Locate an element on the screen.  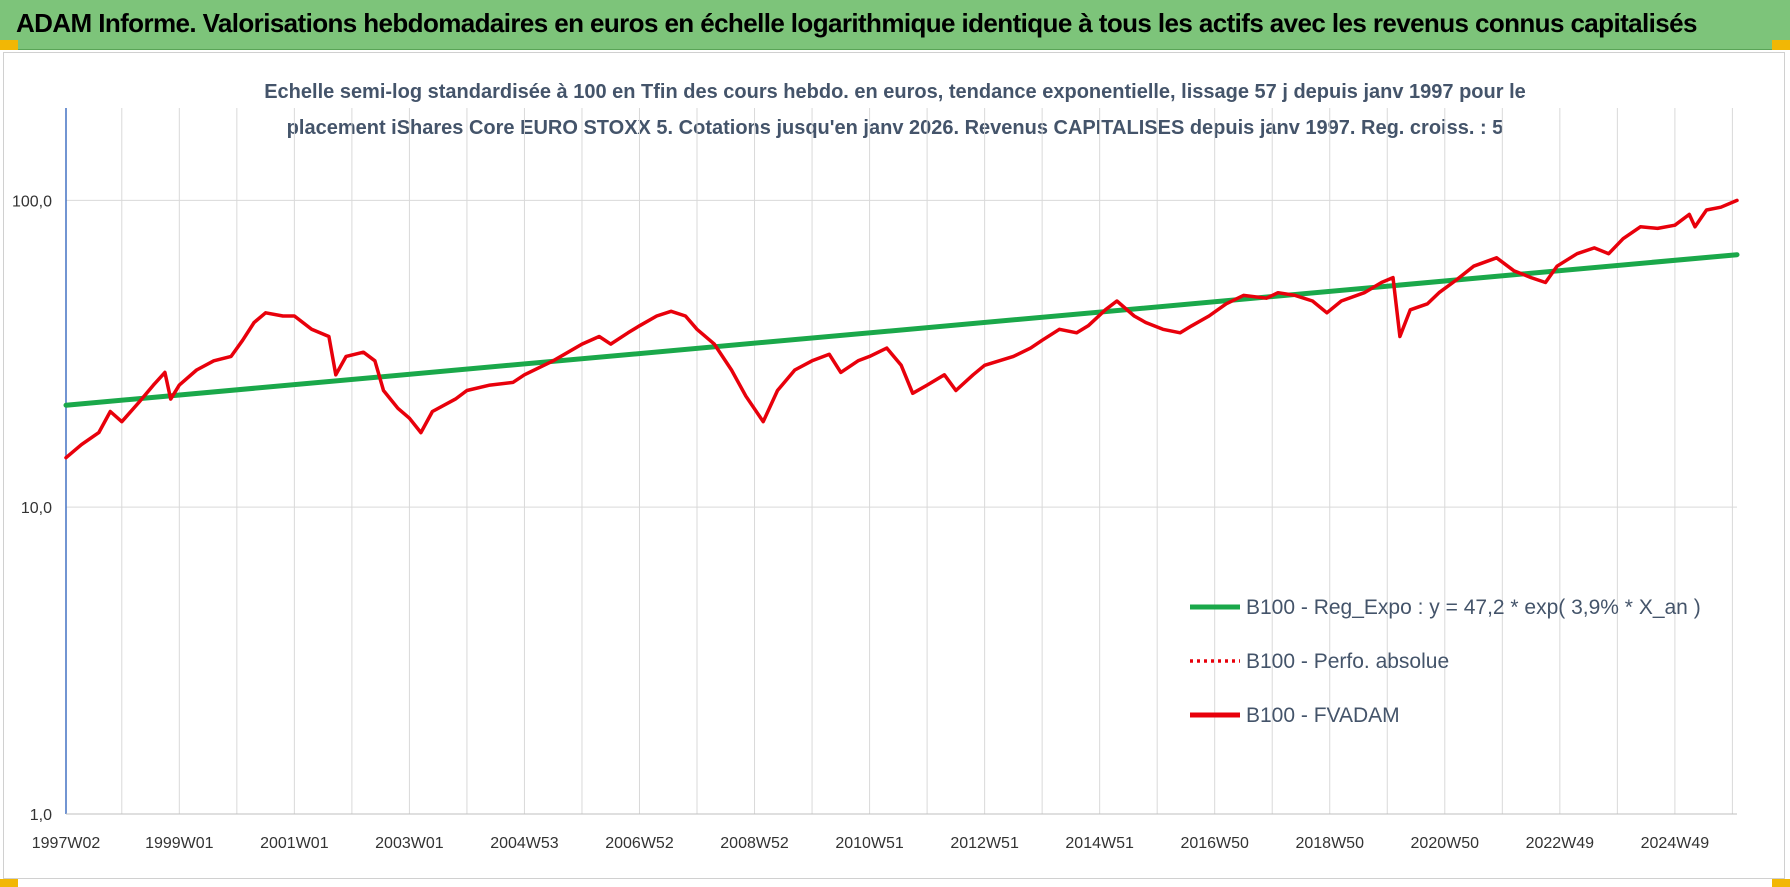
x-tick-label: 2024W49 is located at coordinates (1675, 843).